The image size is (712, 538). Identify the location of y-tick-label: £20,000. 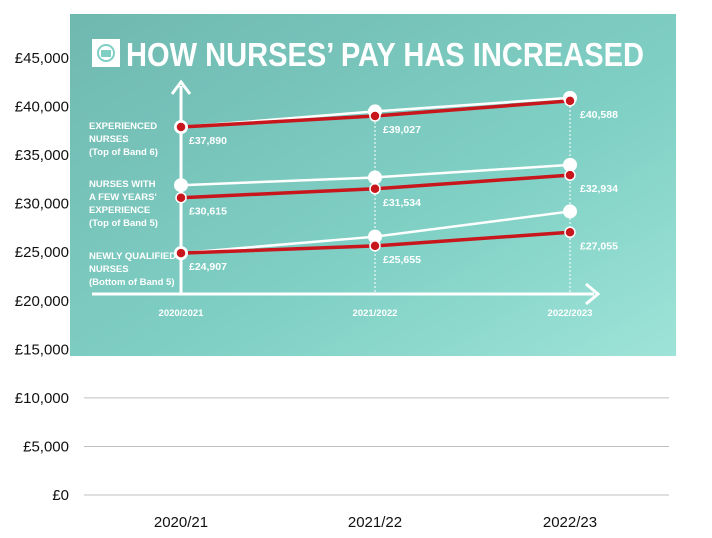
(42, 301).